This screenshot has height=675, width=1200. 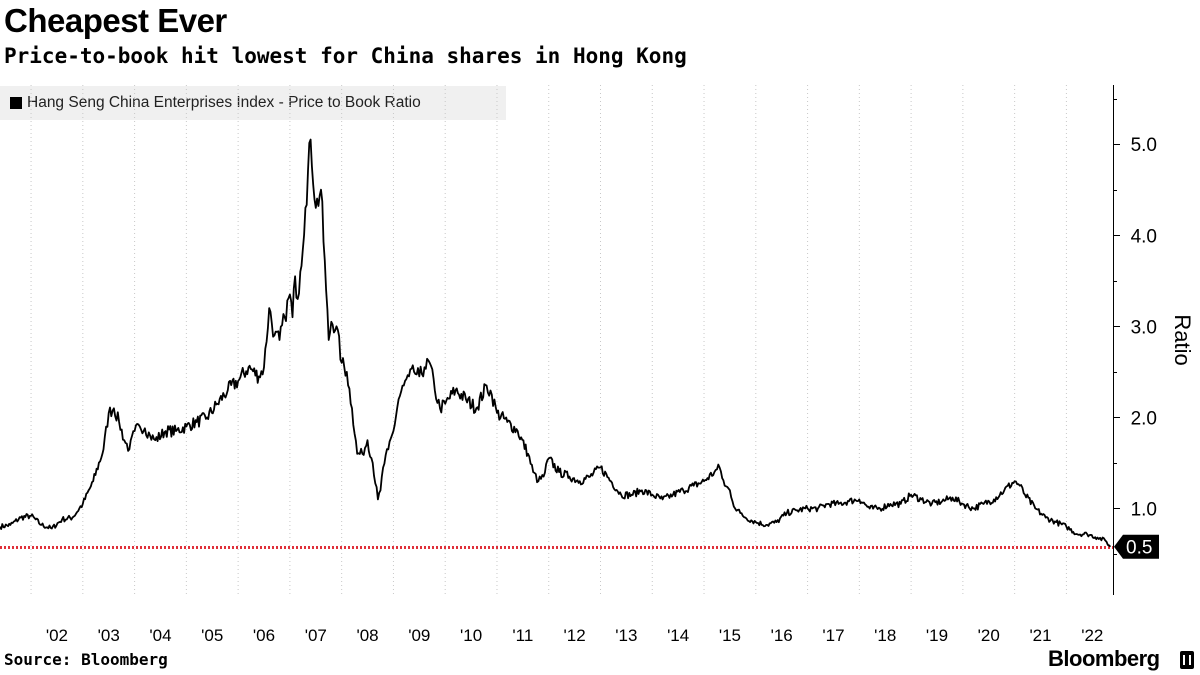 I want to click on x-tick-label: '21, so click(x=1040, y=635).